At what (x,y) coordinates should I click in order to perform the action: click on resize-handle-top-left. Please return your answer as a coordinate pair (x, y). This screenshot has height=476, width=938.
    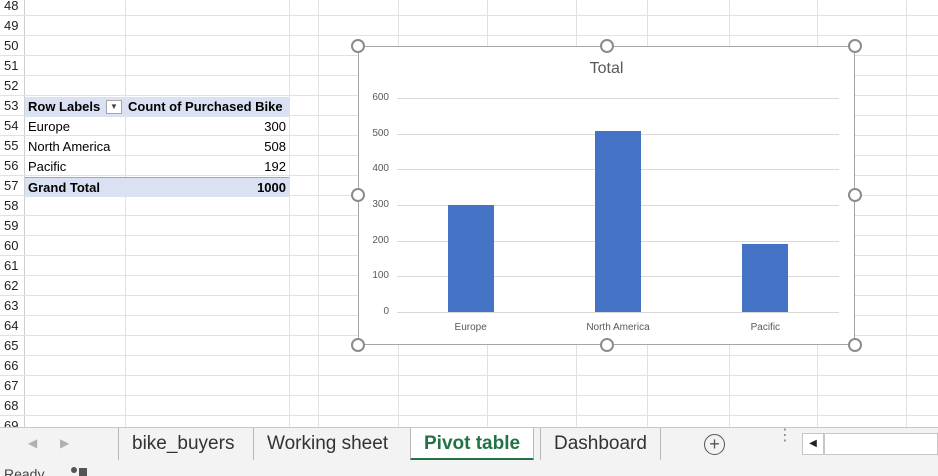
    Looking at the image, I should click on (358, 46).